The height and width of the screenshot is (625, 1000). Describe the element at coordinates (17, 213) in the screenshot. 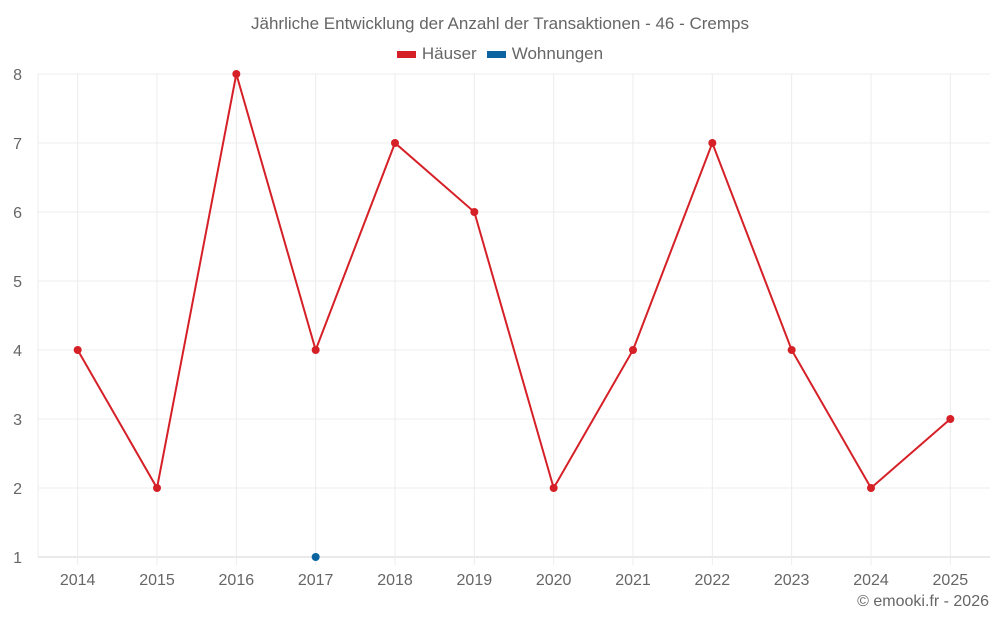

I see `y-tick-label: 6` at that location.